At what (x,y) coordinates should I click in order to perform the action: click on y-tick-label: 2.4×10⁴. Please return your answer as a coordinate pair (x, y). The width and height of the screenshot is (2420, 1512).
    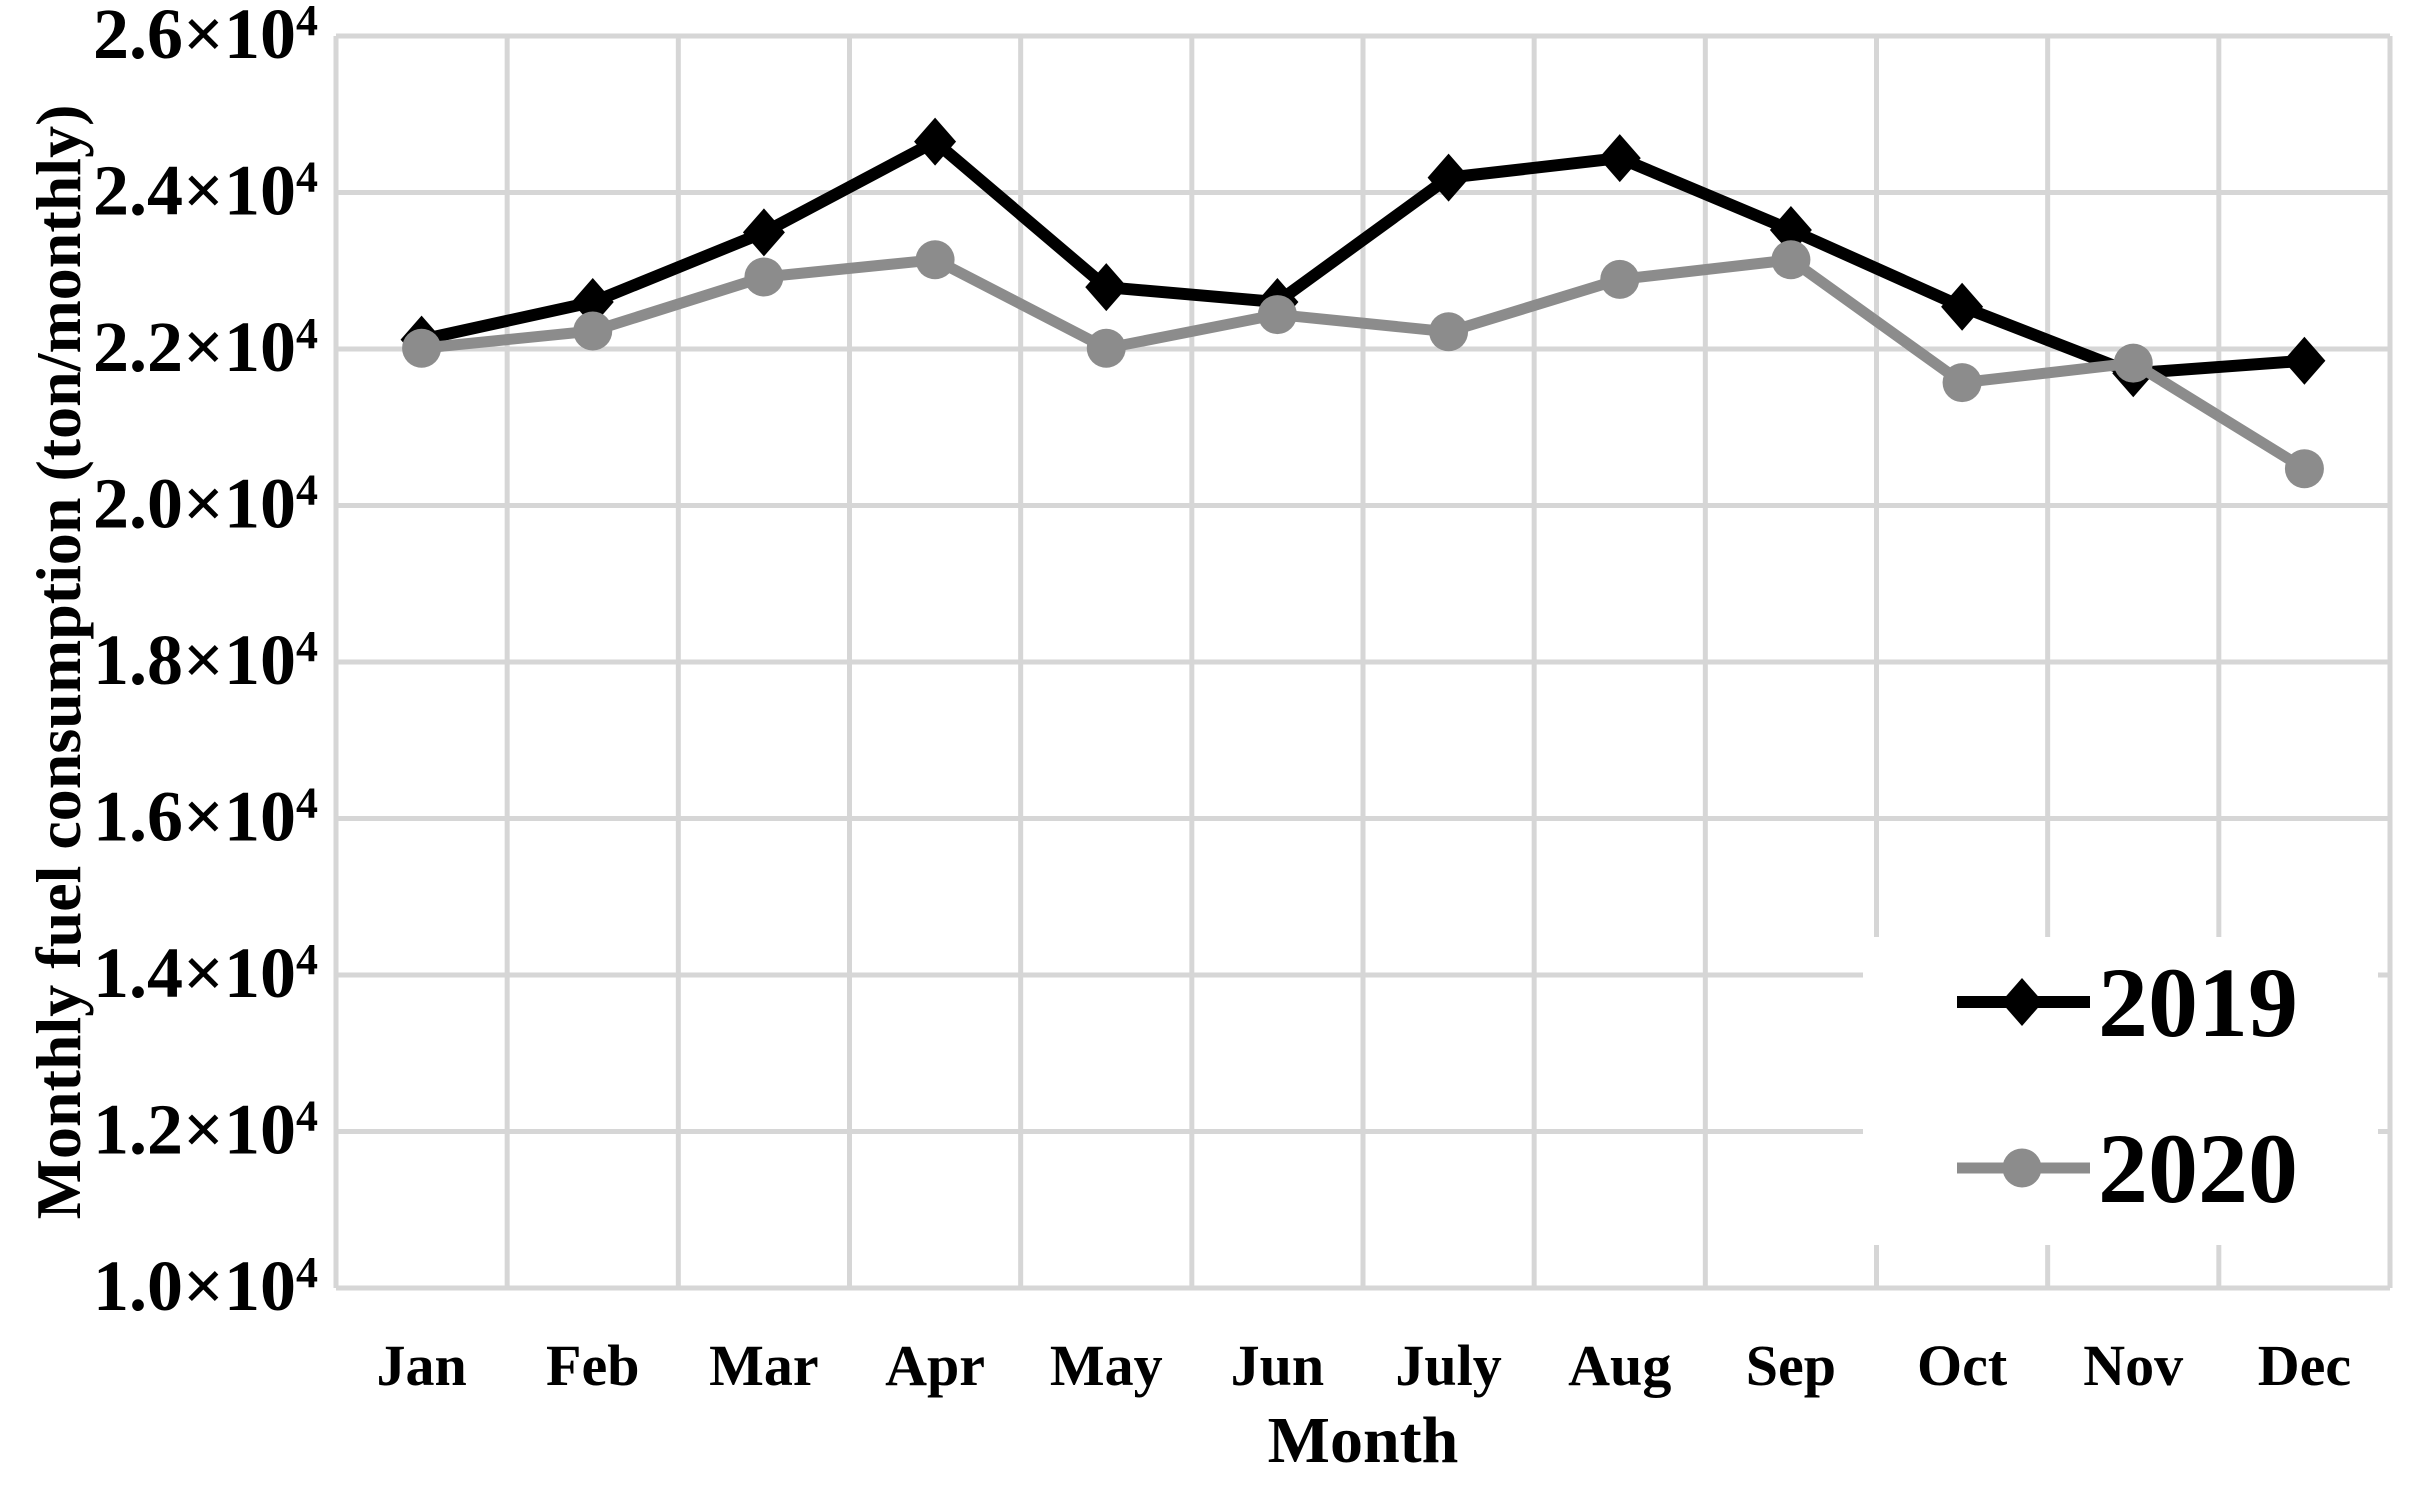
    Looking at the image, I should click on (205, 191).